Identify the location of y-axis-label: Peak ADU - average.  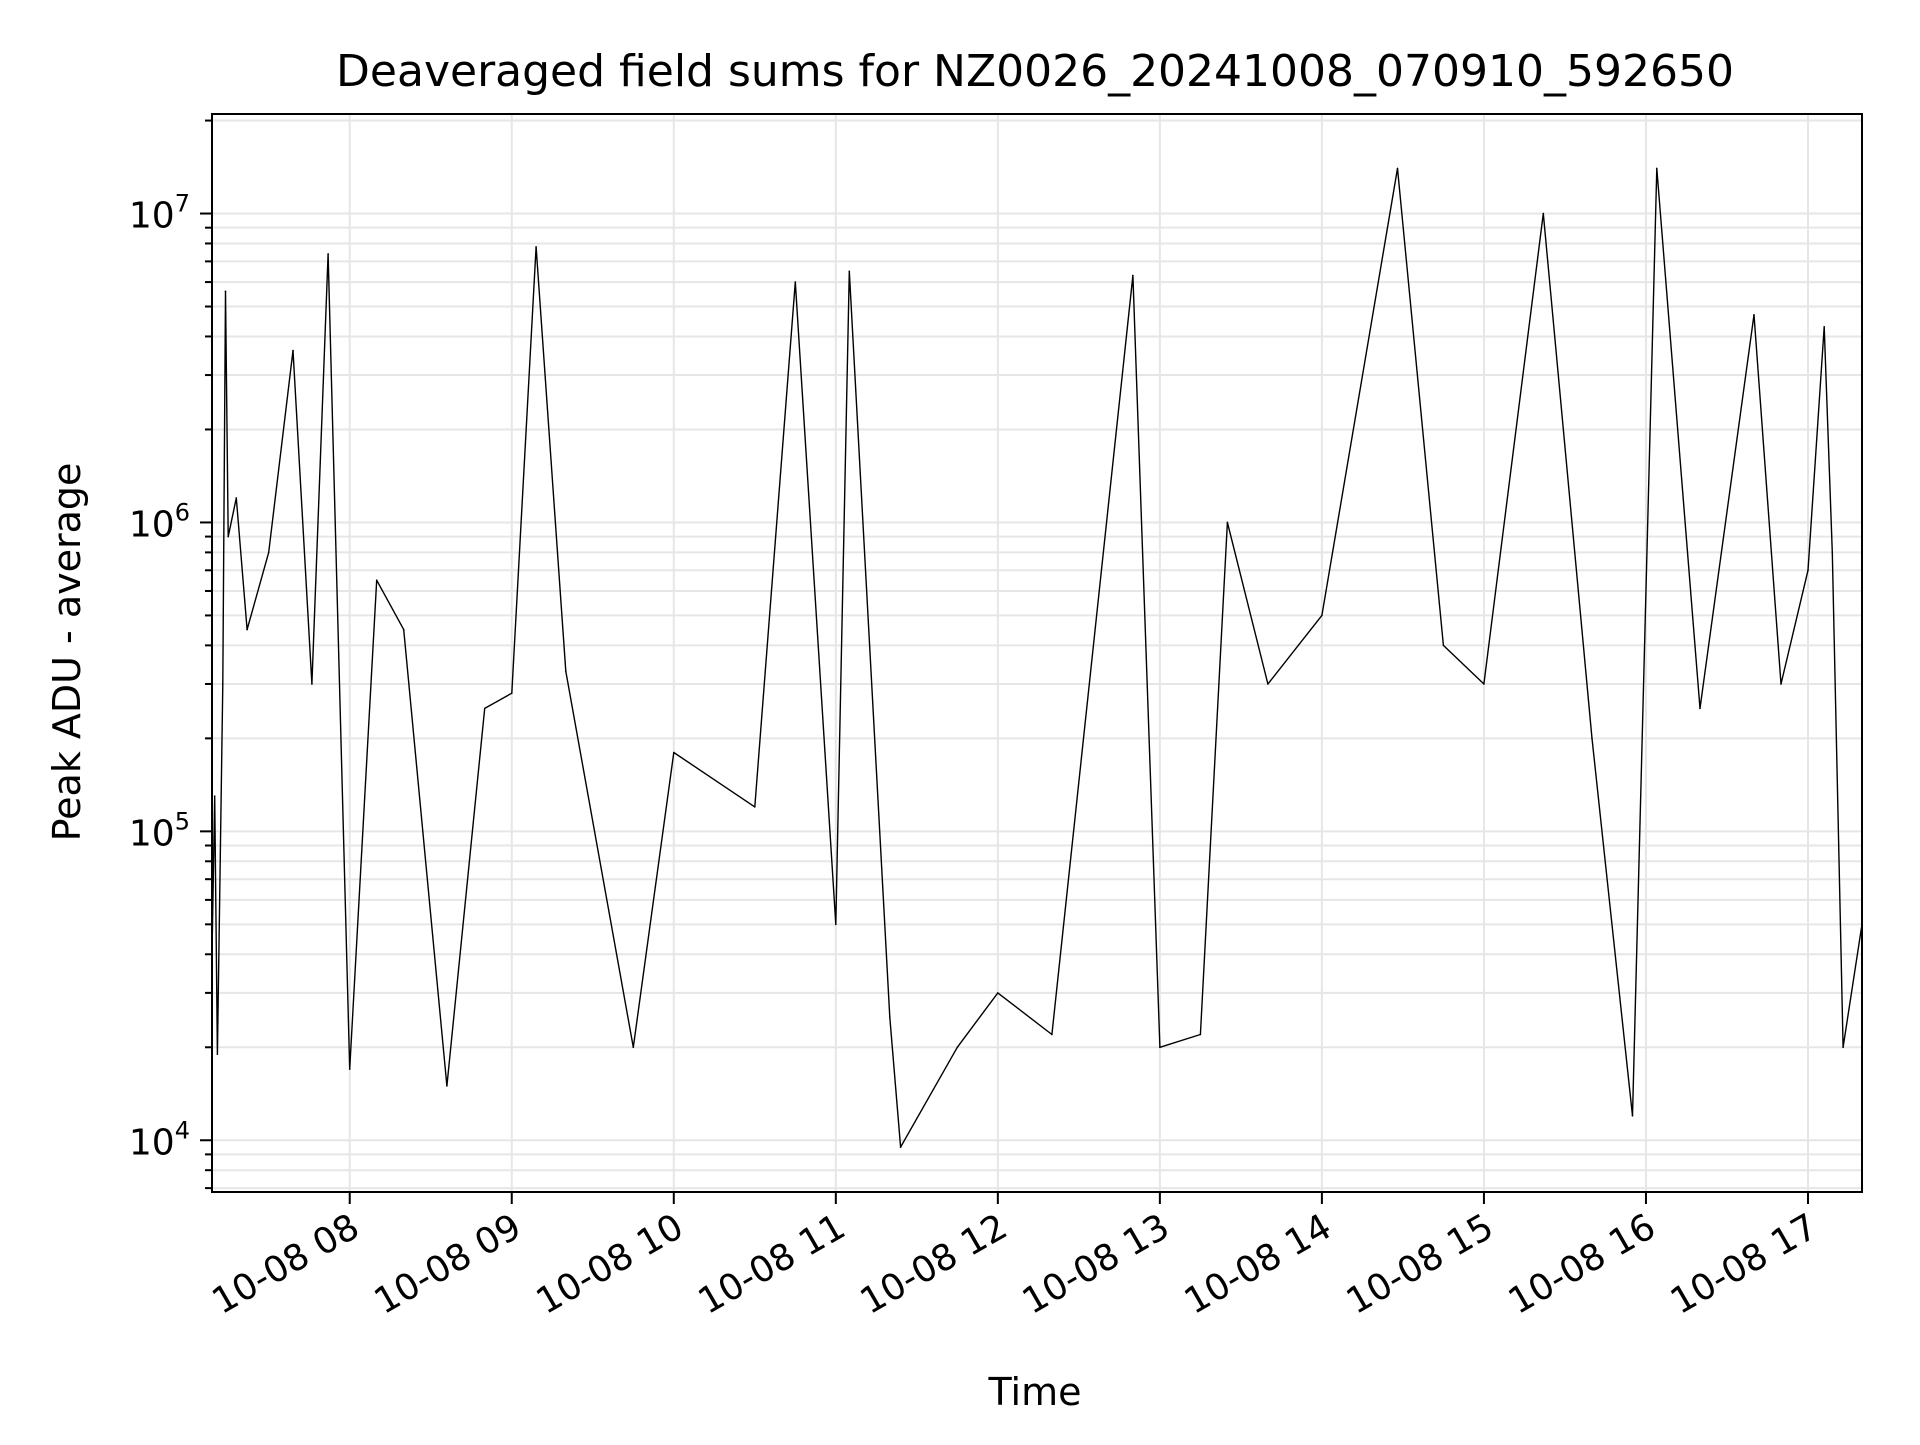
(67, 652).